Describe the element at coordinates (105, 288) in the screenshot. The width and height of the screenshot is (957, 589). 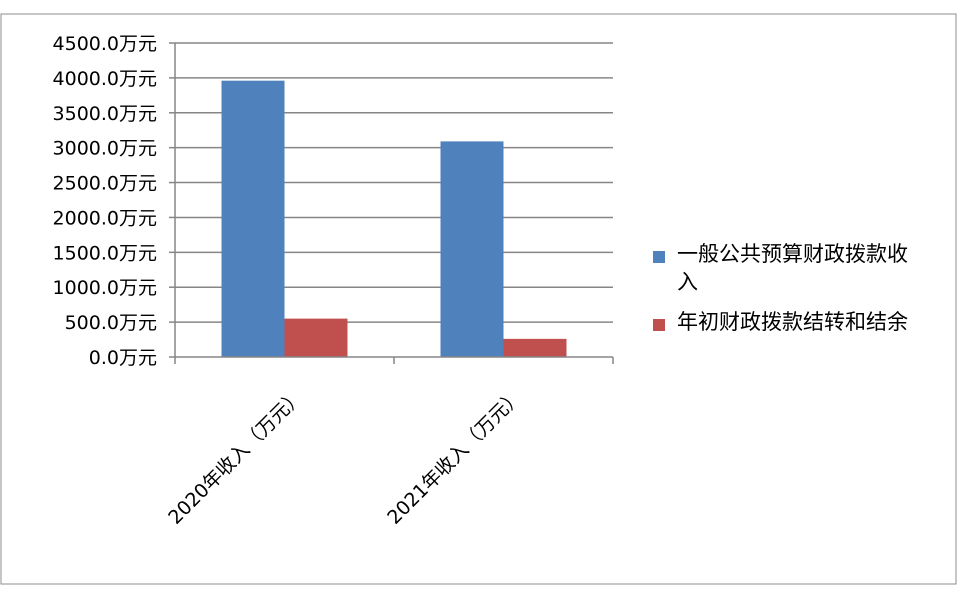
I see `y-tick-label: 1000.0万元` at that location.